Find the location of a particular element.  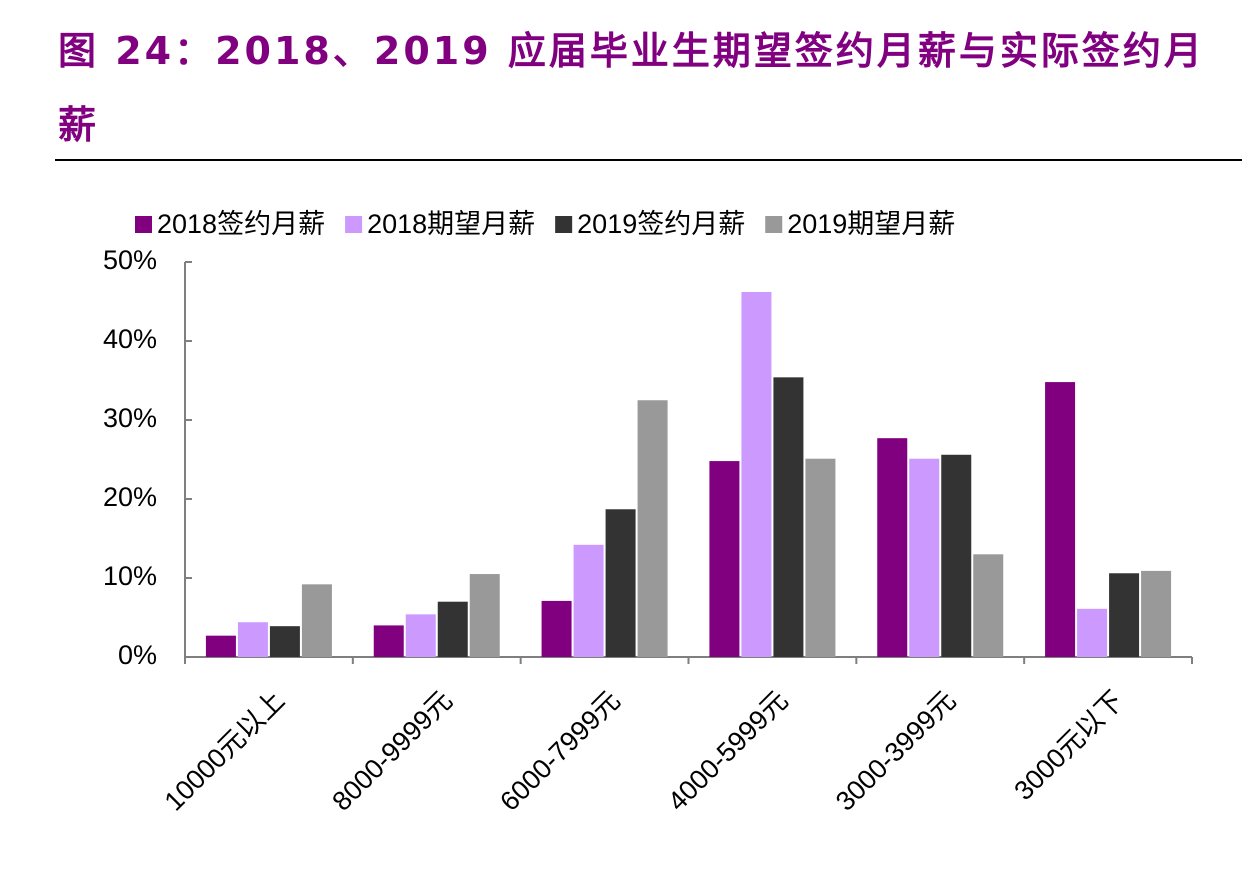

legend-label: 2018签约月薪 is located at coordinates (241, 224).